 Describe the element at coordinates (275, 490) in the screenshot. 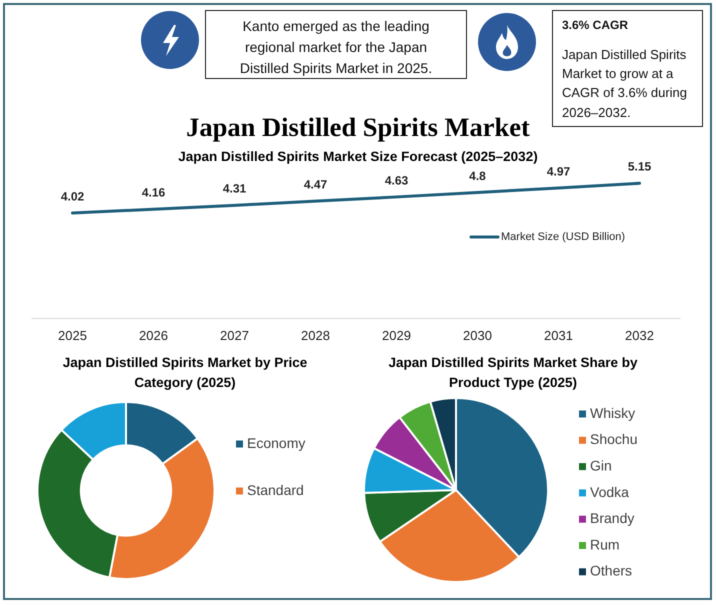

I see `legend-label: Standard` at that location.